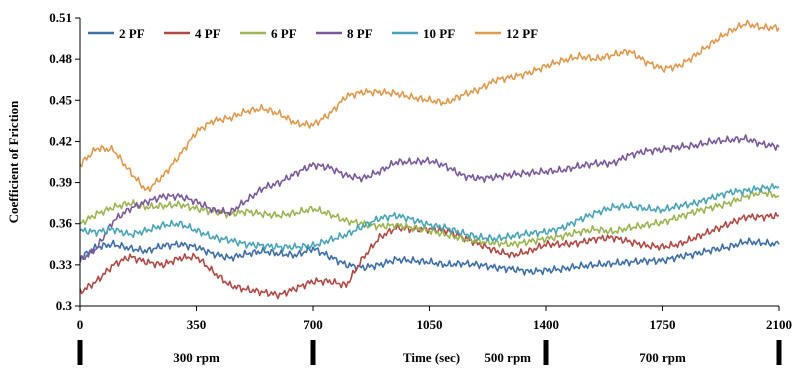 This screenshot has height=369, width=794. I want to click on x-ticks: 0 350 700 1050 1400 1750 2100, so click(434, 319).